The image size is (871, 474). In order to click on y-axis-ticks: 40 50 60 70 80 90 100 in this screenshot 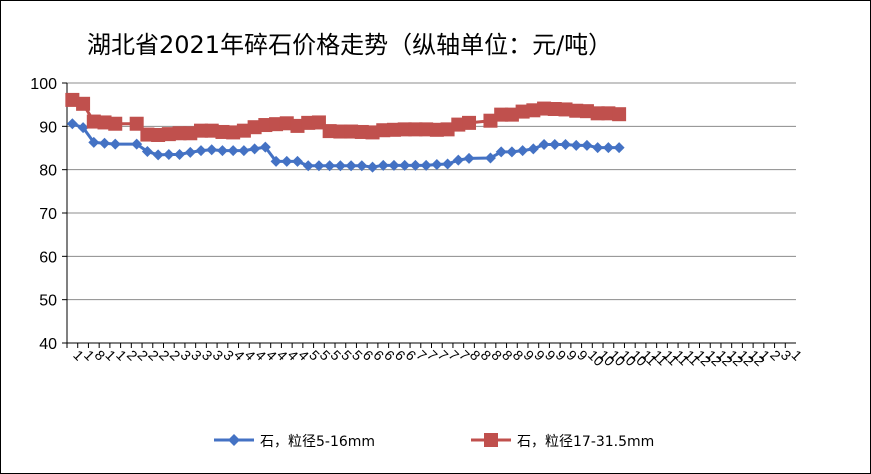, I will do `click(43, 214)`.